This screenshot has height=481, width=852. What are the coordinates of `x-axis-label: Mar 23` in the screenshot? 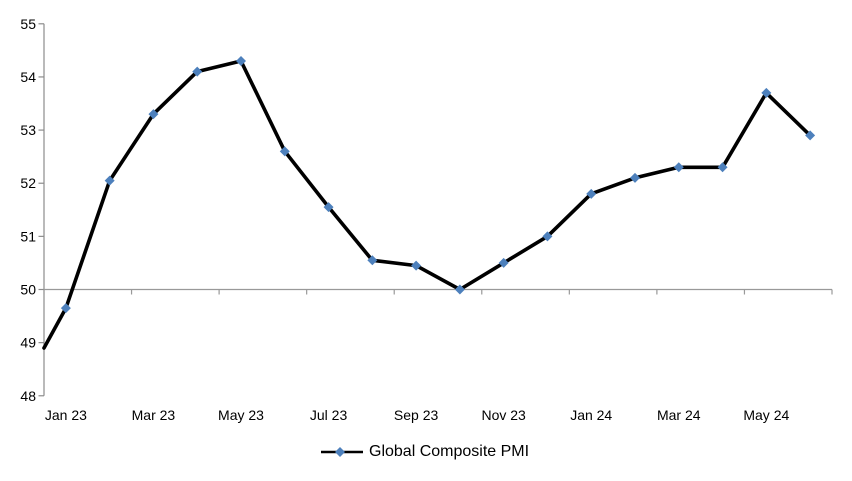 It's located at (154, 415).